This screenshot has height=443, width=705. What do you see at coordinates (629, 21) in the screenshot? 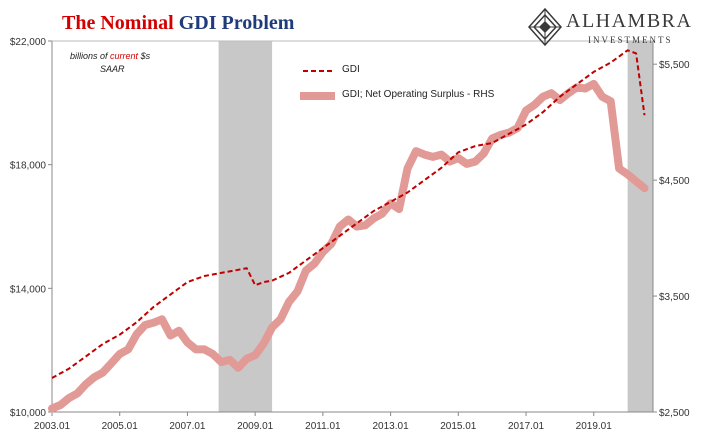
I see `logo-name: ALHAMBRA` at bounding box center [629, 21].